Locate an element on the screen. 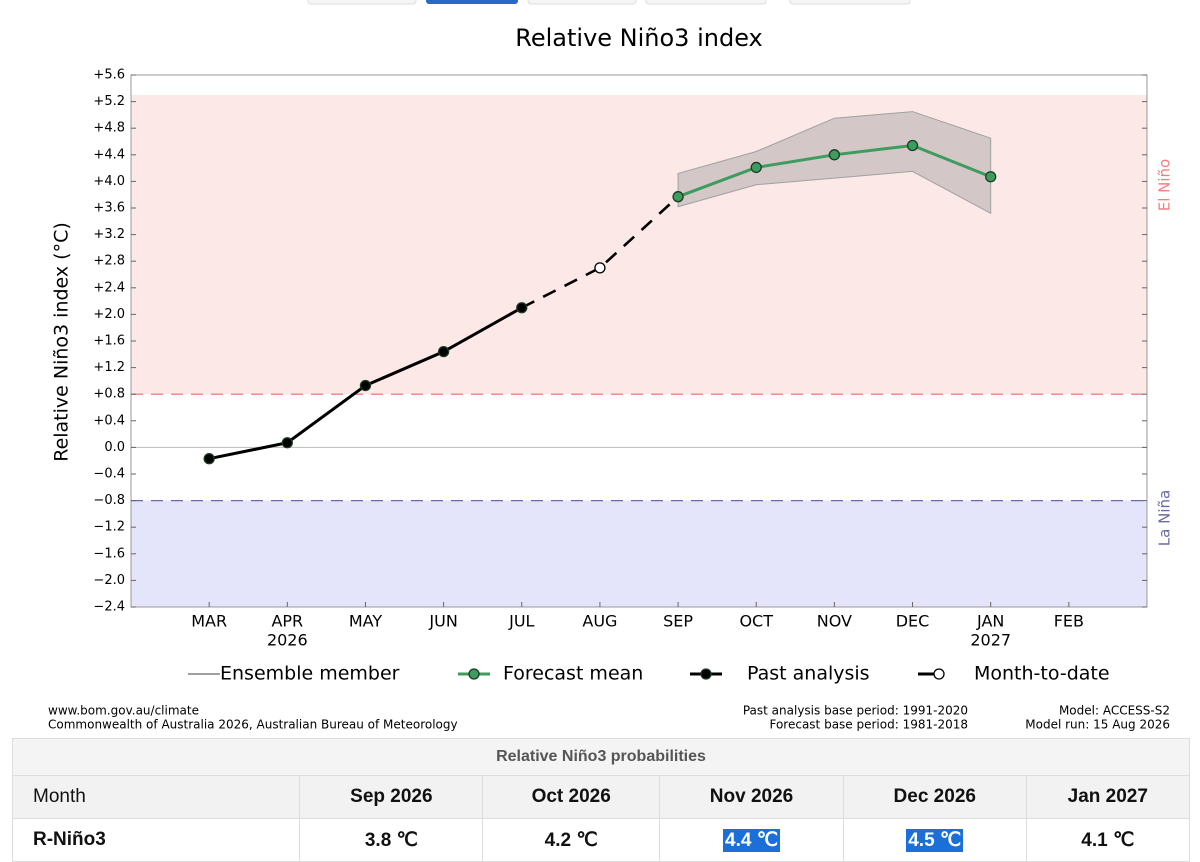  y-tick-label: +4.4 is located at coordinates (109, 154).